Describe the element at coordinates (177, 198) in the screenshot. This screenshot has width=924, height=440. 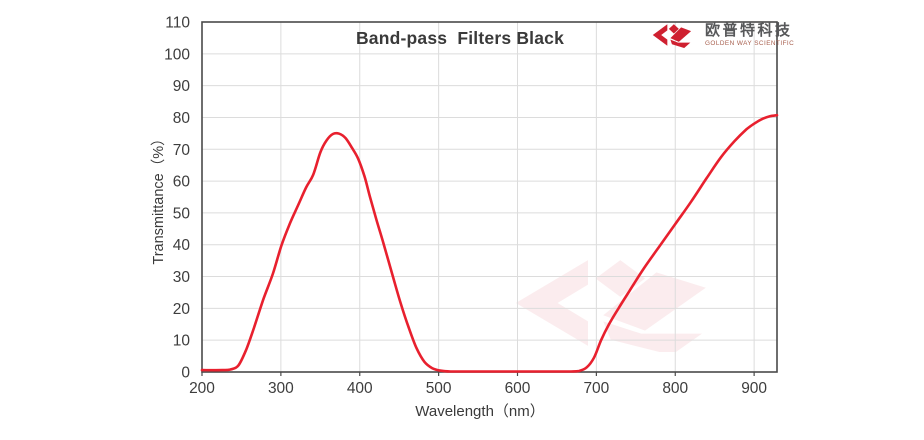
I see `y-tick-labels: 0 10 20 30 40 50 60 70 80 90 100 110` at that location.